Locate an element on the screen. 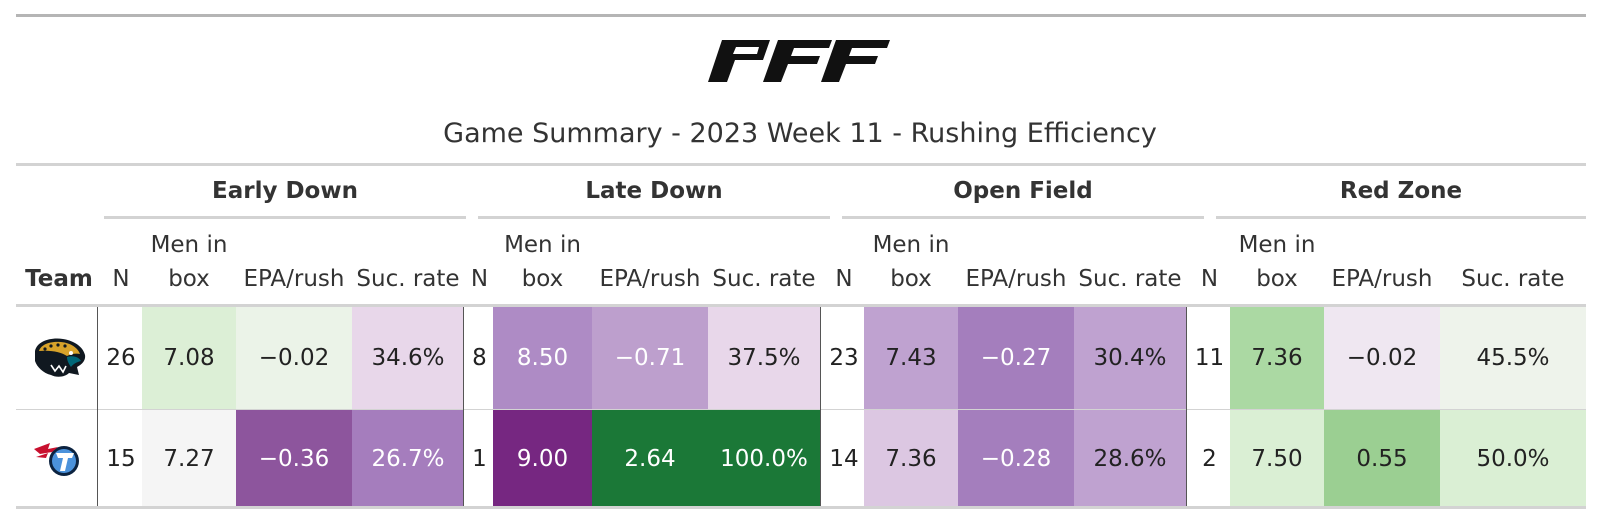 This screenshot has width=1600, height=525. cell-jaguars-open-field-men-in-box: 7.43 is located at coordinates (911, 358).